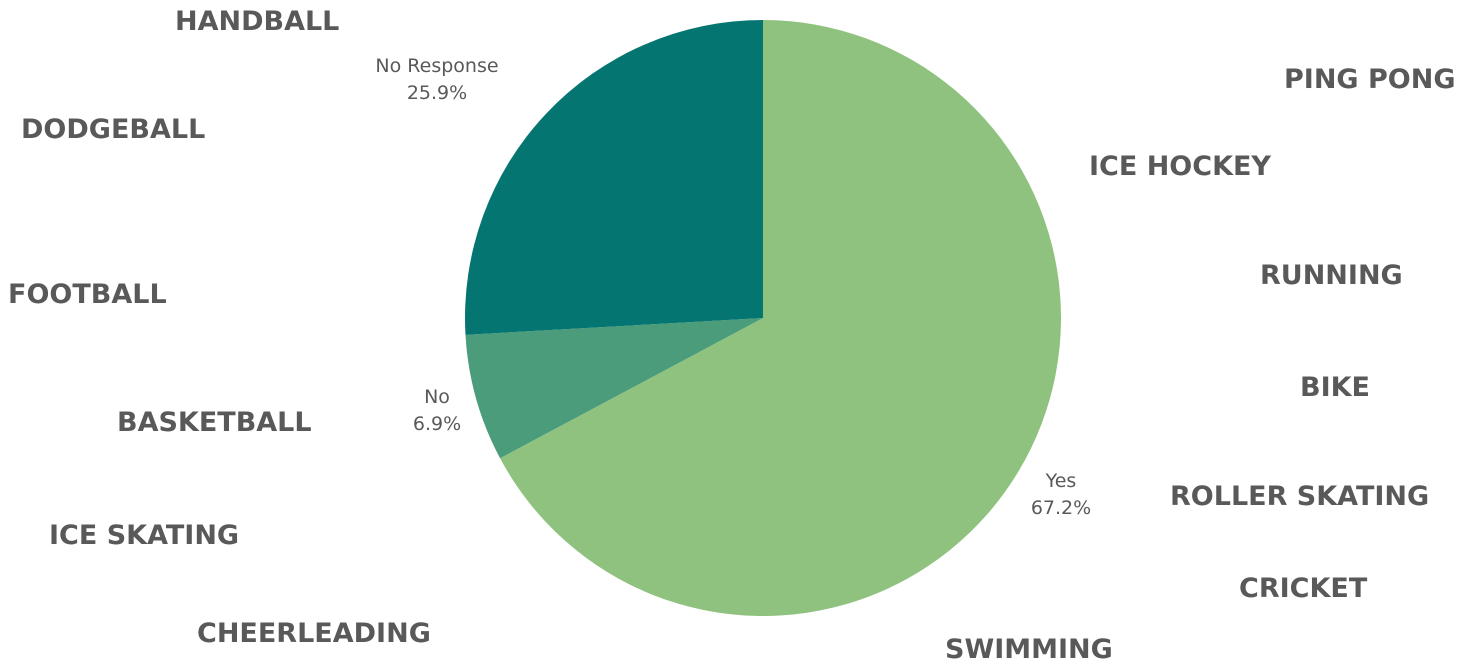 The image size is (1482, 668). What do you see at coordinates (614, 388) in the screenshot?
I see `pie-slice-no` at bounding box center [614, 388].